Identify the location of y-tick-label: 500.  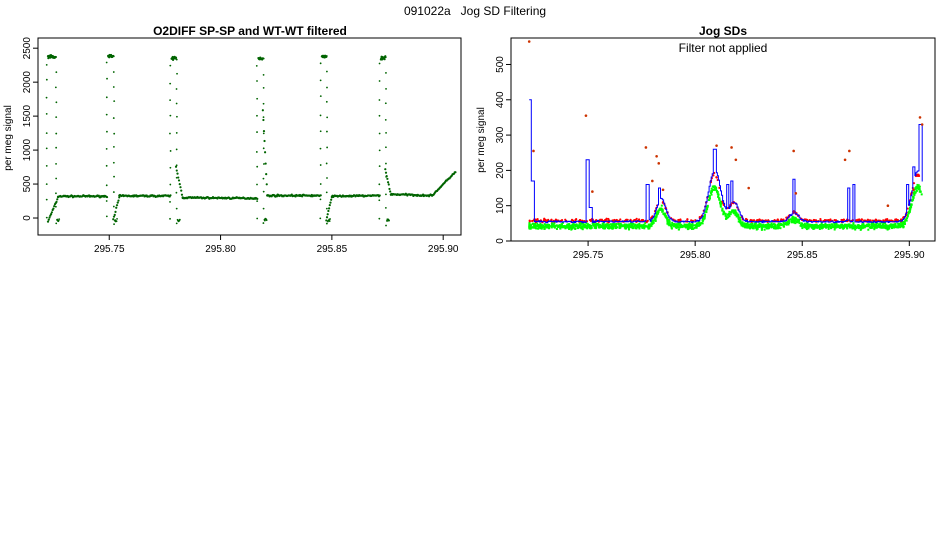
(500, 64).